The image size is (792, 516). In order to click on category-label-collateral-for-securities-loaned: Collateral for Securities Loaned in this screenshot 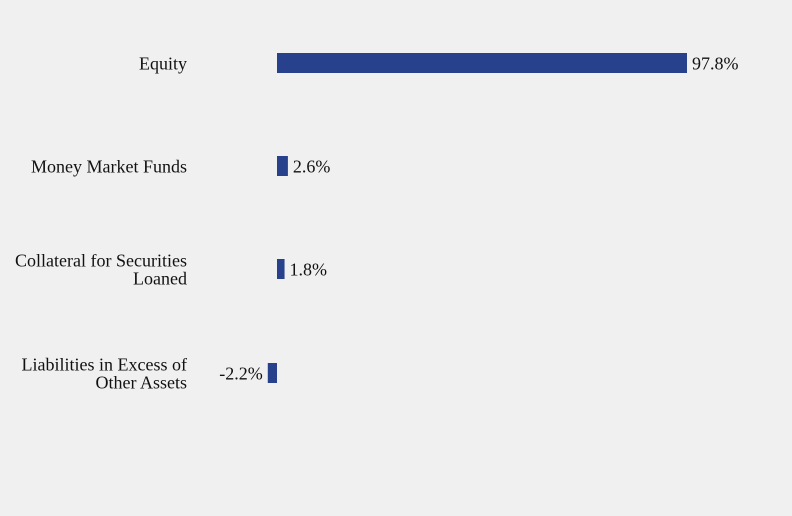, I will do `click(101, 269)`.